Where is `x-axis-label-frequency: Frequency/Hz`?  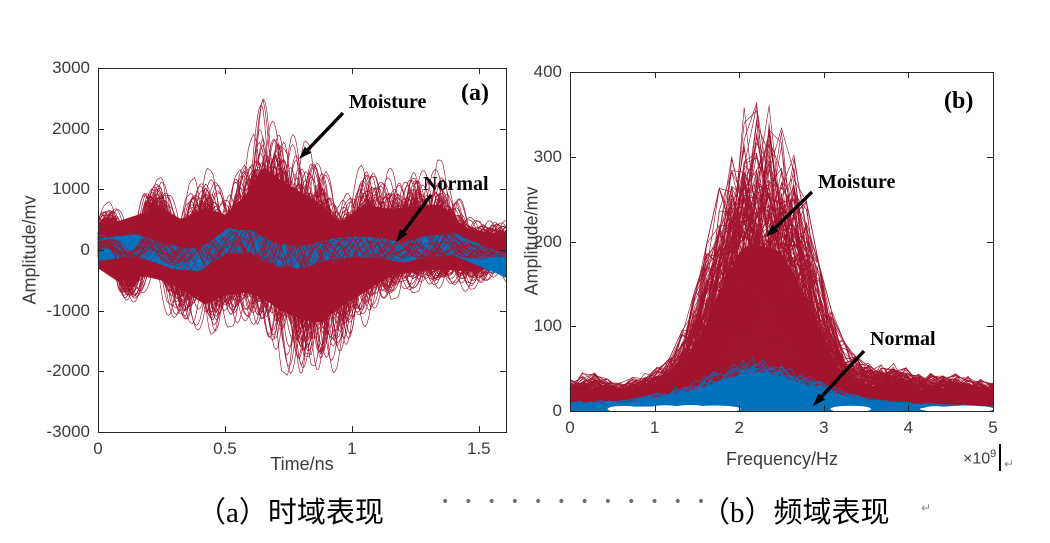
x-axis-label-frequency: Frequency/Hz is located at coordinates (782, 459).